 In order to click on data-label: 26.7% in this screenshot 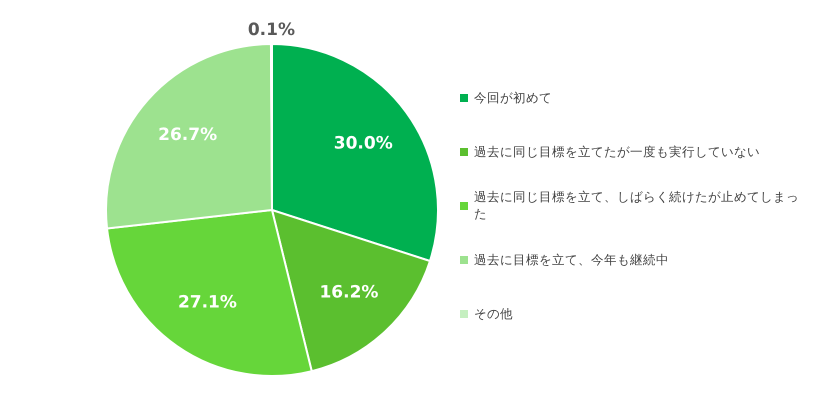, I will do `click(188, 135)`.